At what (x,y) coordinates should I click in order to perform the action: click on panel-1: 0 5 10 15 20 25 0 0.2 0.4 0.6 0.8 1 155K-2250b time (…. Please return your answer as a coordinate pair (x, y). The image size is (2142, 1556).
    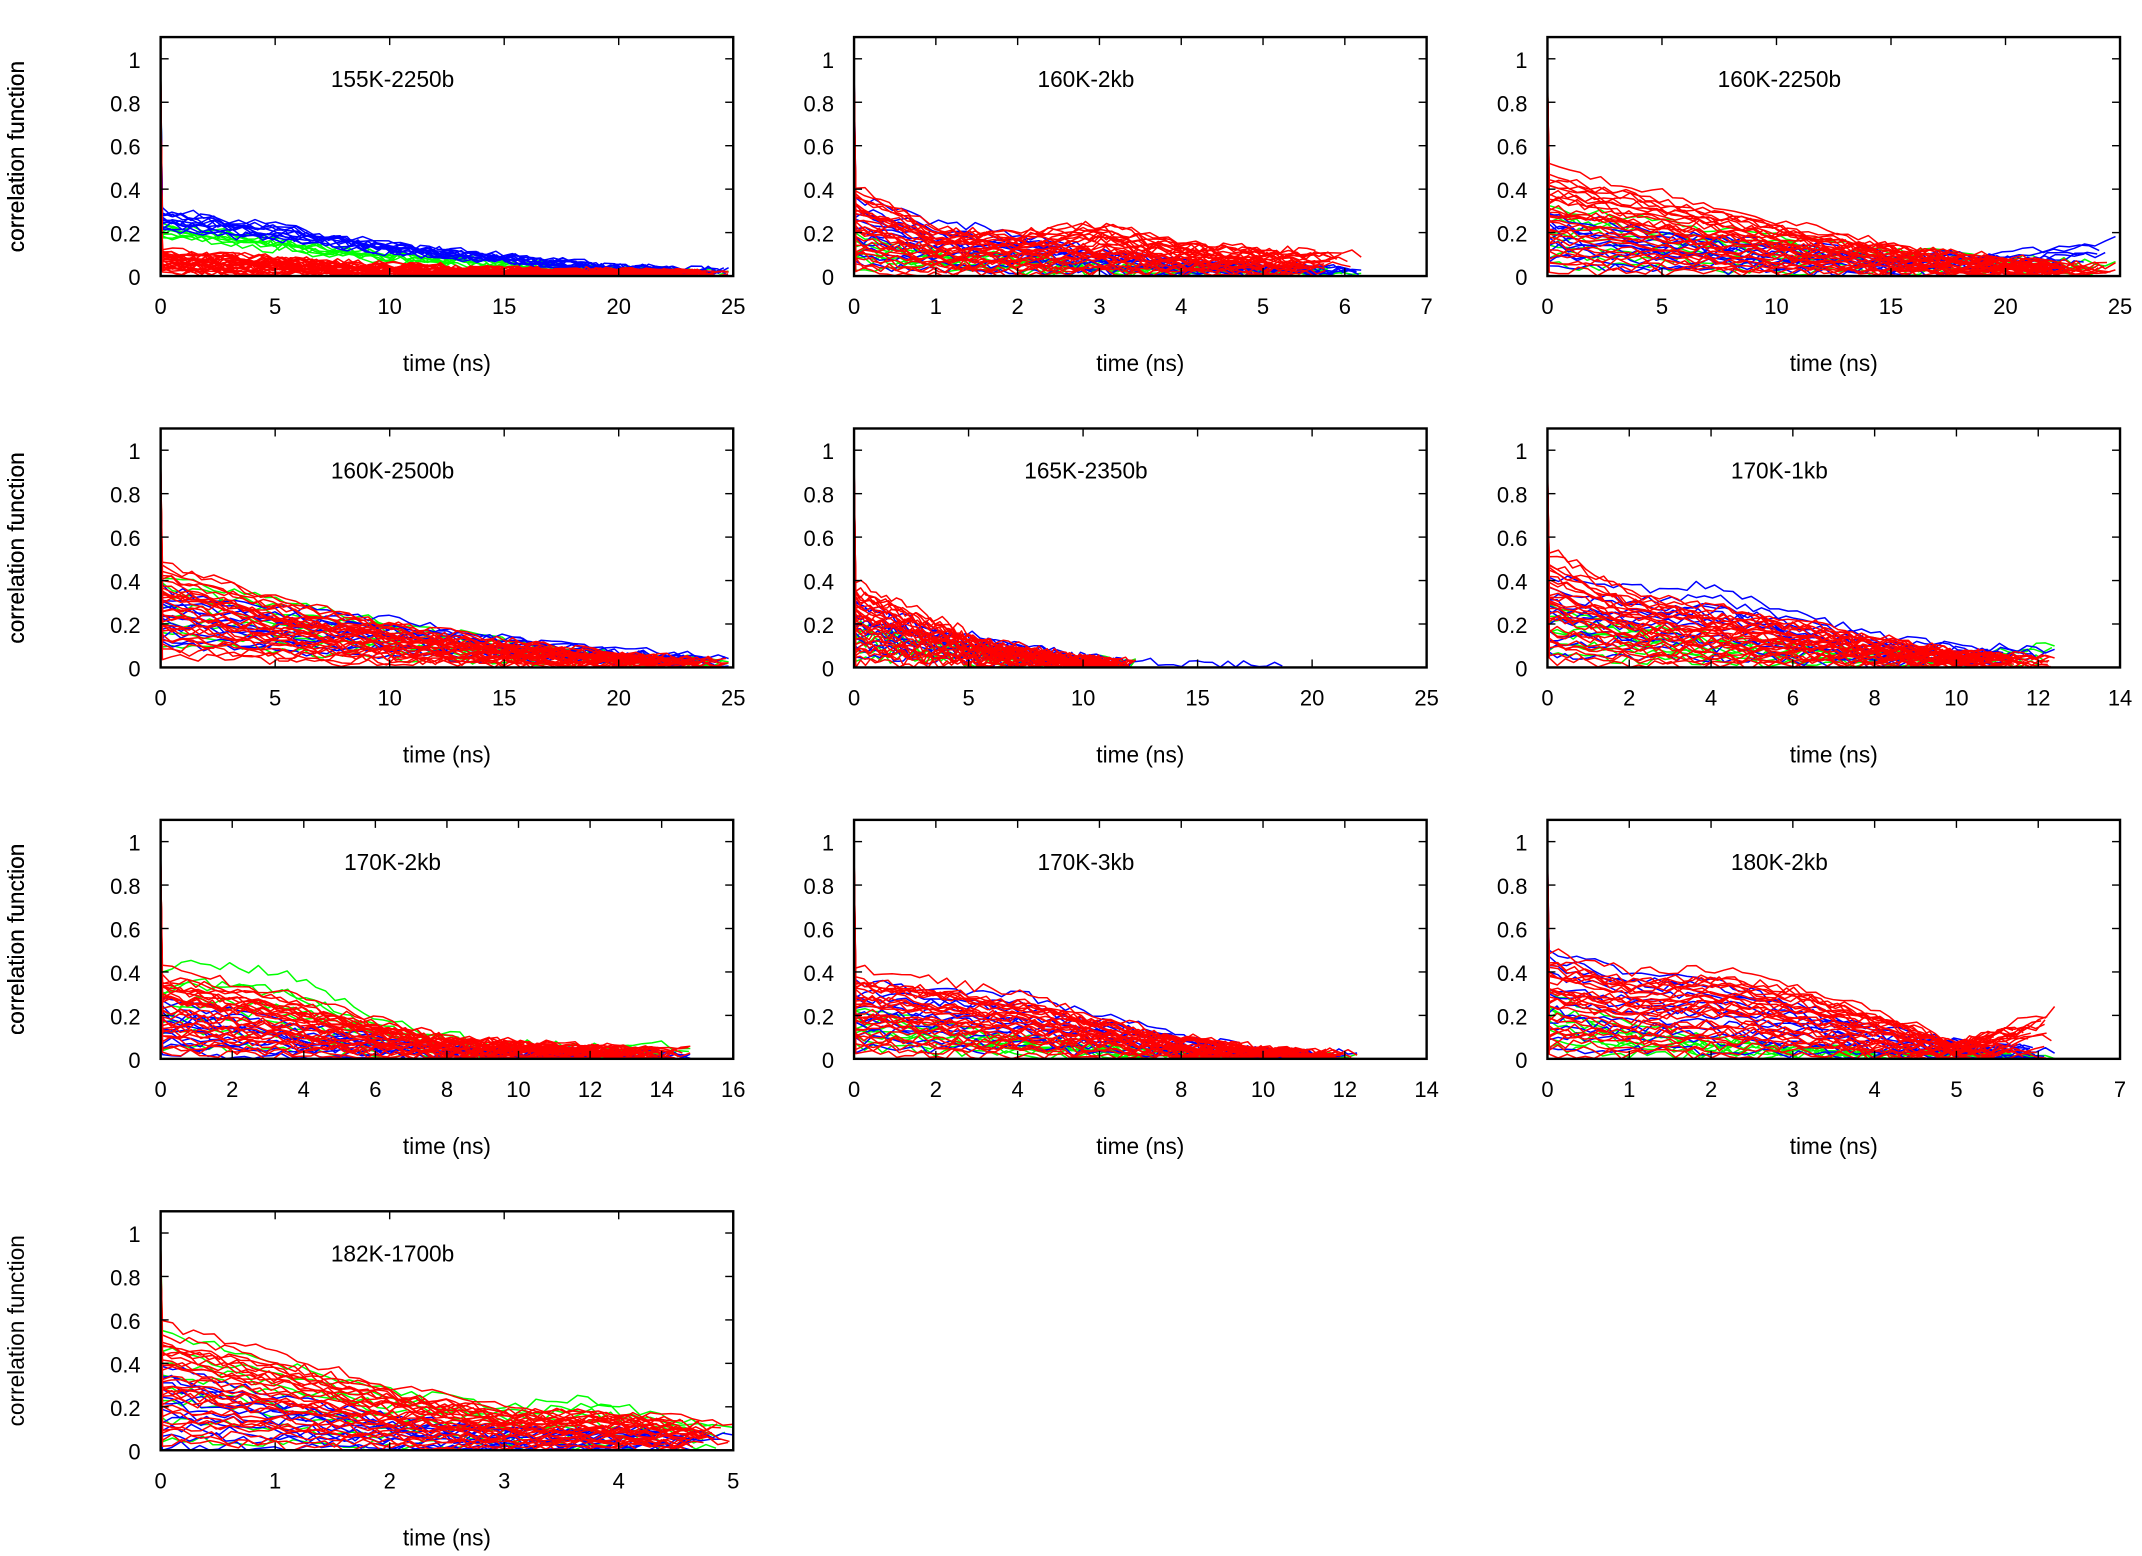
    Looking at the image, I should click on (374, 205).